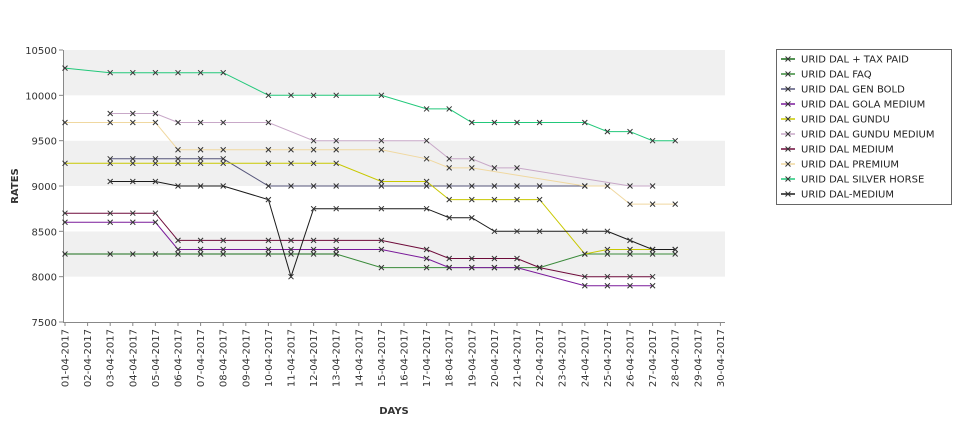 This screenshot has height=429, width=975. What do you see at coordinates (868, 135) in the screenshot?
I see `legend-label: URID DAL GUNDU MEDIUM` at bounding box center [868, 135].